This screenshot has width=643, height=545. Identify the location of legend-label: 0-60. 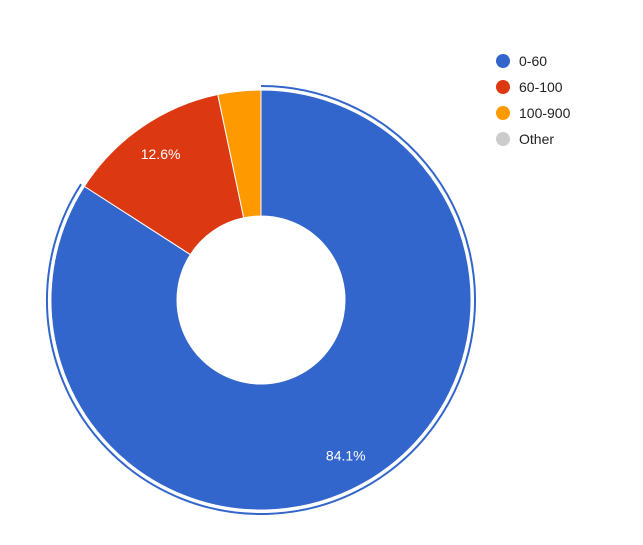
(533, 61).